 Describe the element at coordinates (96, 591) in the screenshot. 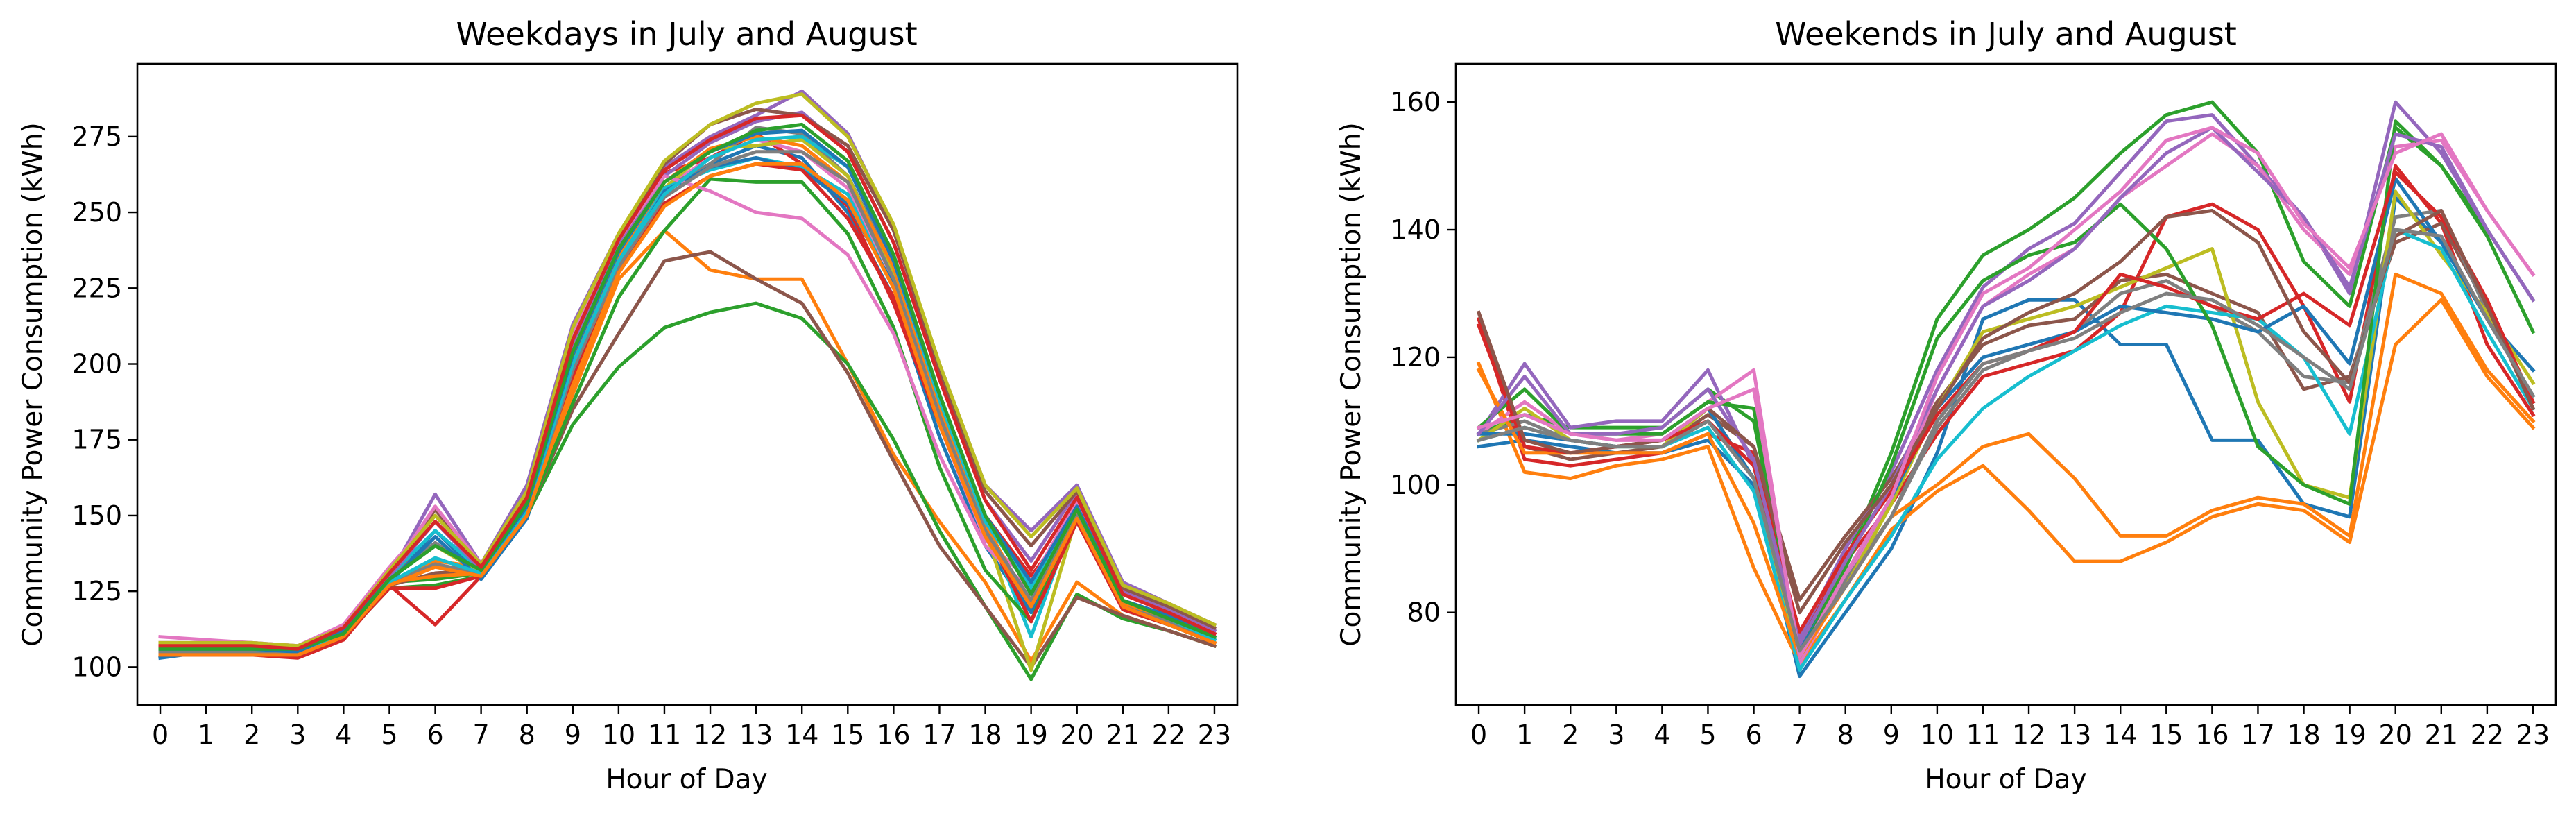

I see `y-tick-label: 125` at that location.